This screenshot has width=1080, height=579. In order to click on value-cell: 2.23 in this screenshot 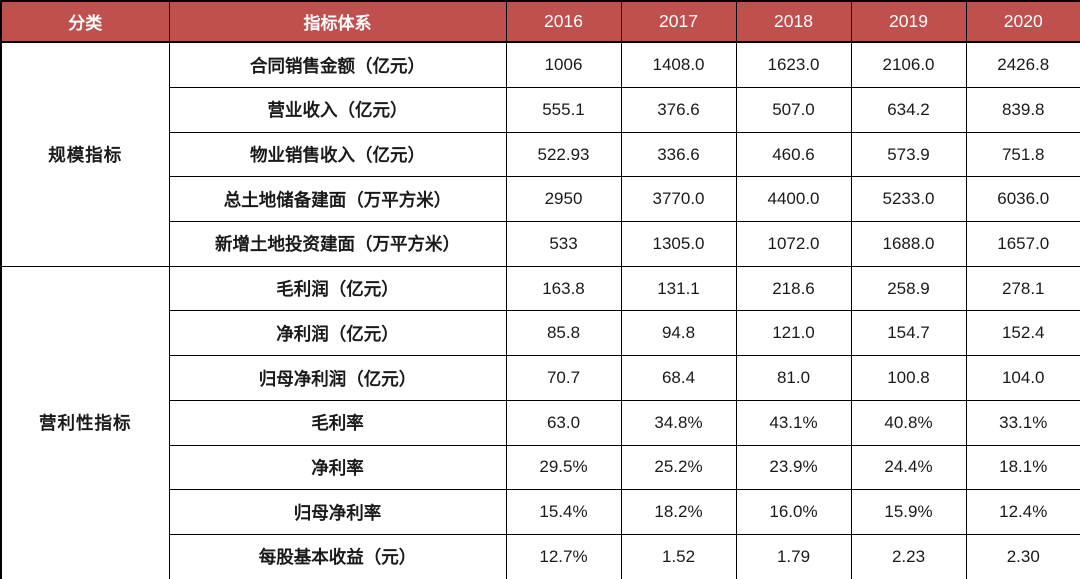, I will do `click(908, 556)`.